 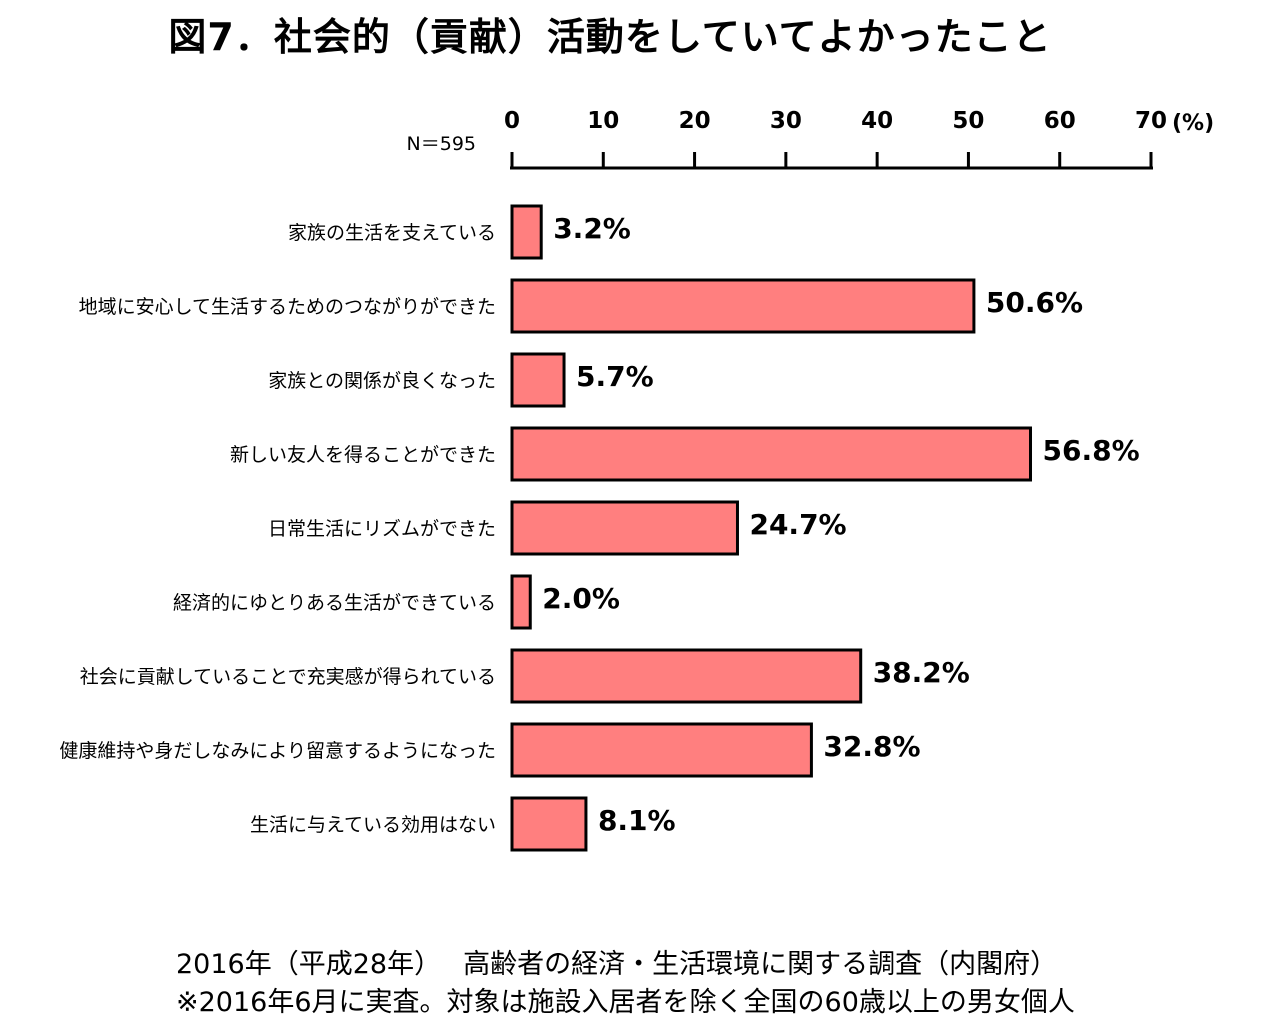 What do you see at coordinates (1193, 123) in the screenshot?
I see `unit-label: (%)` at bounding box center [1193, 123].